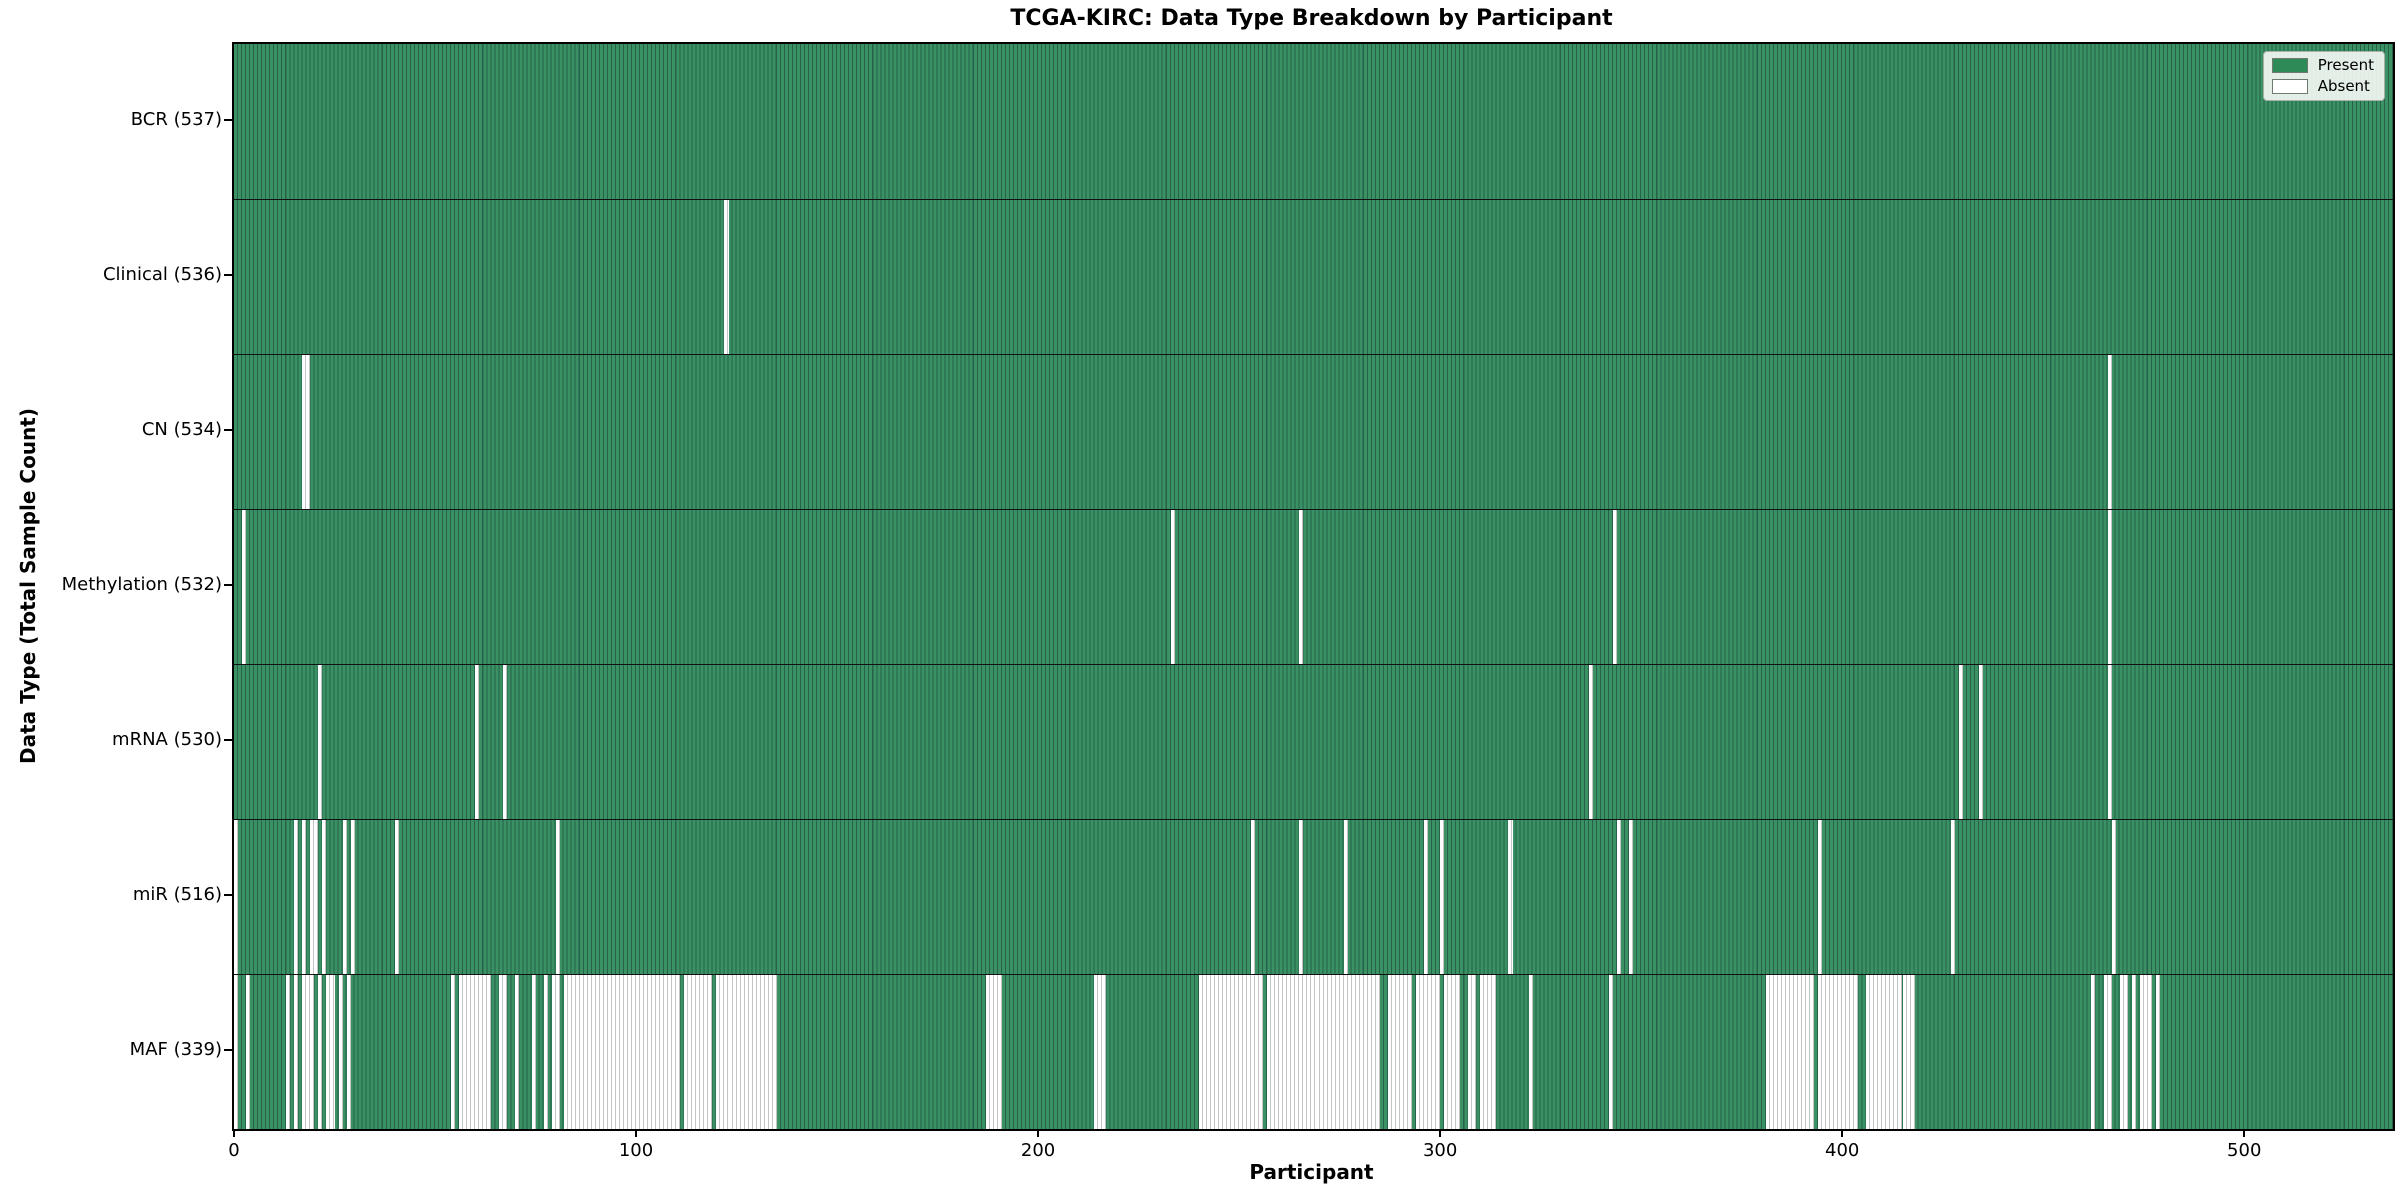 The width and height of the screenshot is (2400, 1200). I want to click on legend-item-absent: Absent, so click(2322, 86).